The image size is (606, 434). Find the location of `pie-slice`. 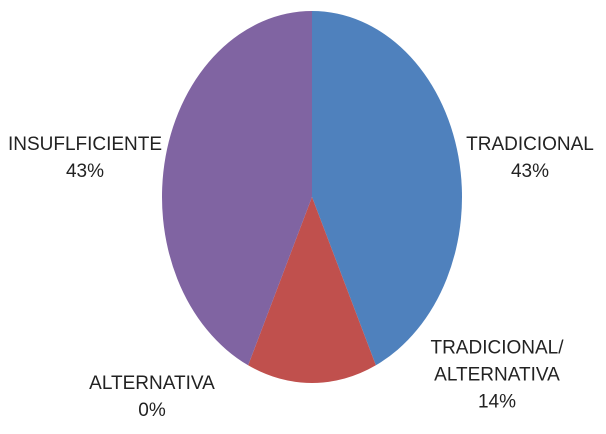

pie-slice is located at coordinates (312, 290).